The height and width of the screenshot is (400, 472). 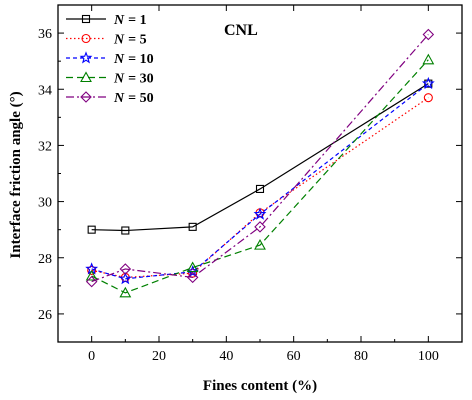 What do you see at coordinates (428, 356) in the screenshot?
I see `x-tick-label: 100` at bounding box center [428, 356].